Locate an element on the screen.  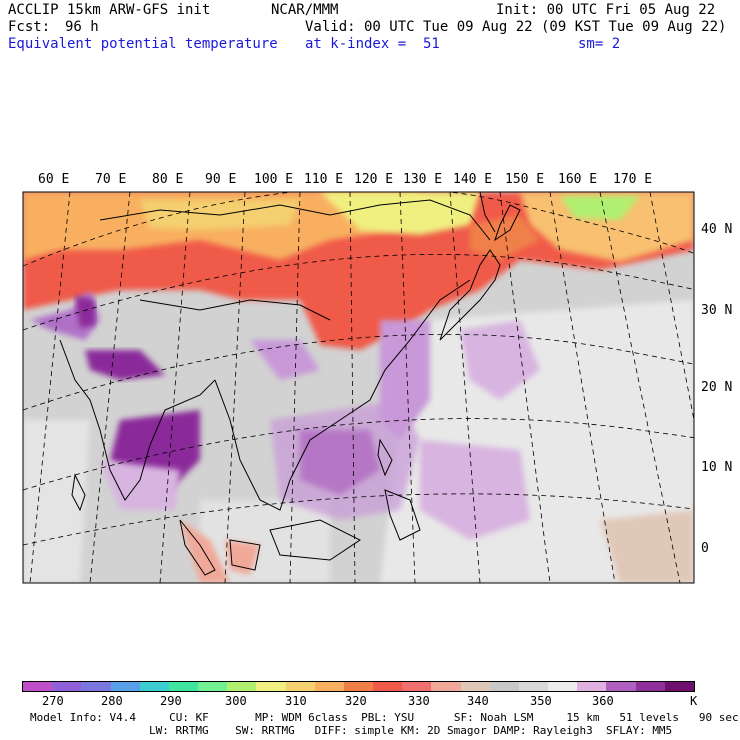
colorbar-label: 320 is located at coordinates (356, 701).